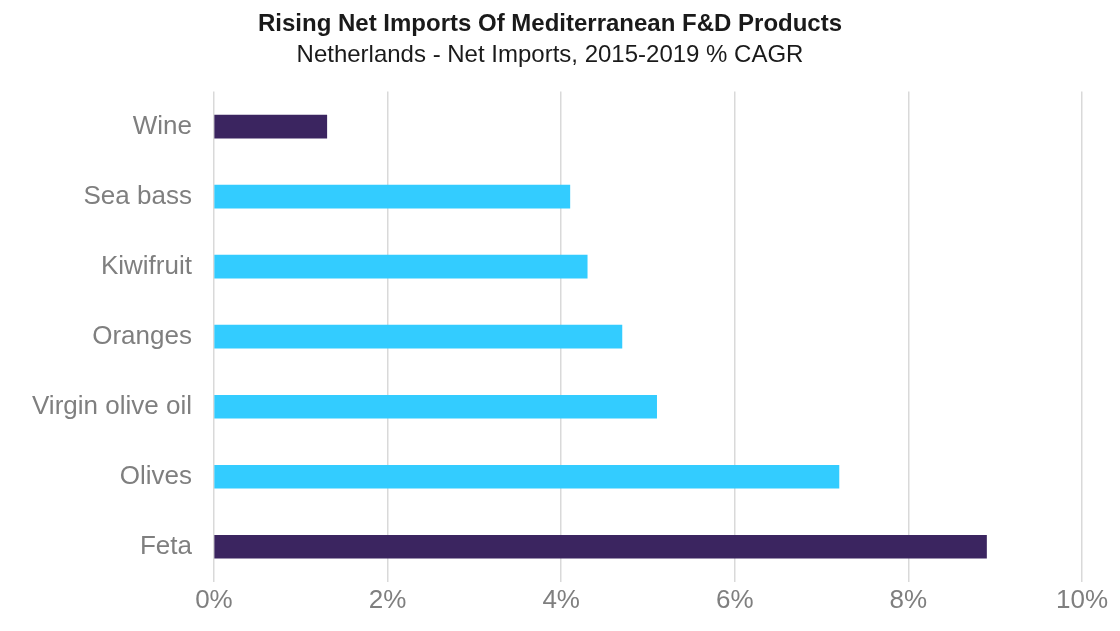 This screenshot has height=631, width=1120. I want to click on x-tick-label: 0%, so click(214, 598).